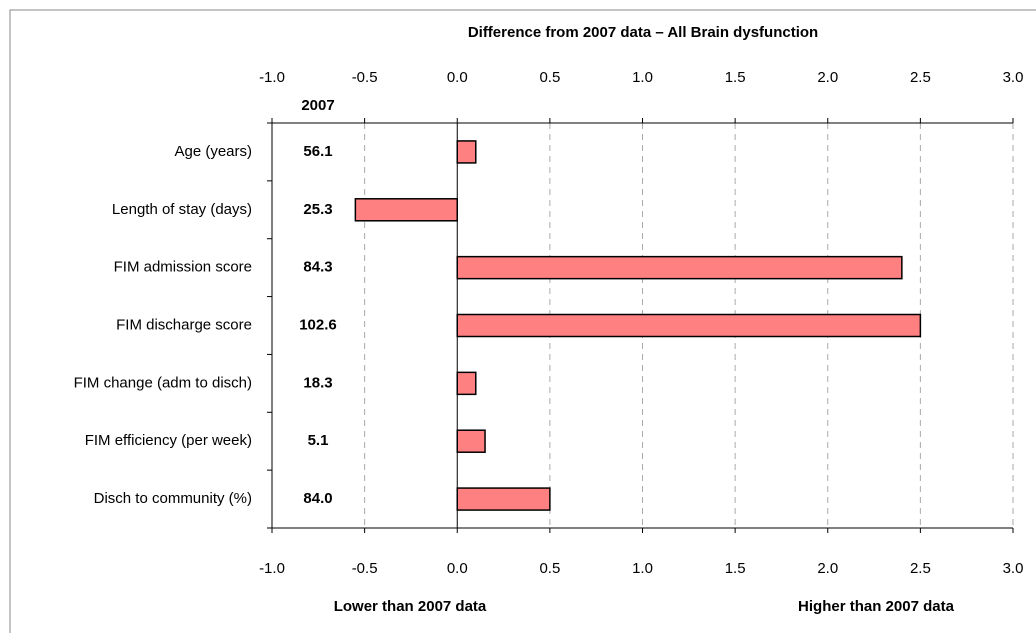 Image resolution: width=1036 pixels, height=633 pixels. What do you see at coordinates (876, 606) in the screenshot?
I see `annotation: Higher than 2007 data` at bounding box center [876, 606].